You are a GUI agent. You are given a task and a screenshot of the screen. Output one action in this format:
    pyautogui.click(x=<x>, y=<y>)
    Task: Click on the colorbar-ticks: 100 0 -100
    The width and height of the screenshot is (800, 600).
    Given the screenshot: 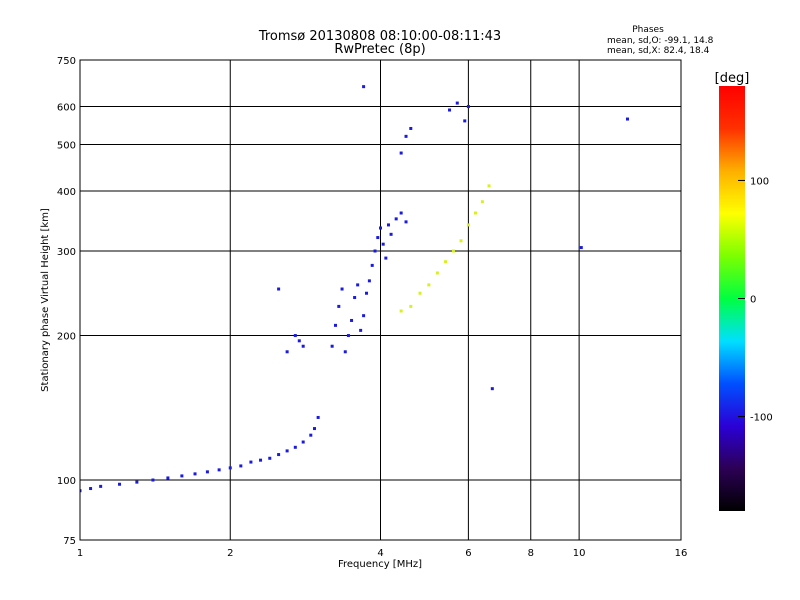 What is the action you would take?
    pyautogui.click(x=755, y=300)
    